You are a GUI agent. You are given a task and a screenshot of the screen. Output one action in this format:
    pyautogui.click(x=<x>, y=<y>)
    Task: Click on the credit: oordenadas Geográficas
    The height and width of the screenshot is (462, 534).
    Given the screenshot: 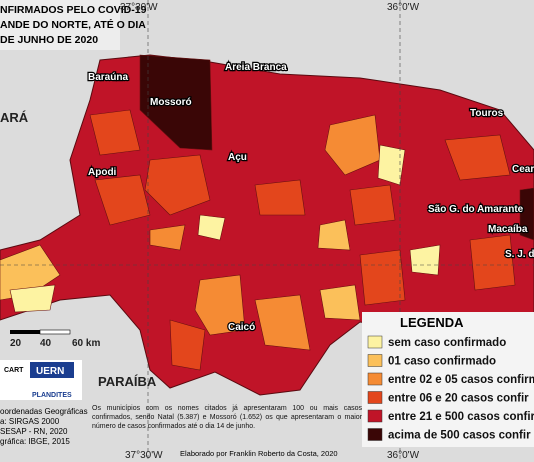 What is the action you would take?
    pyautogui.click(x=44, y=411)
    